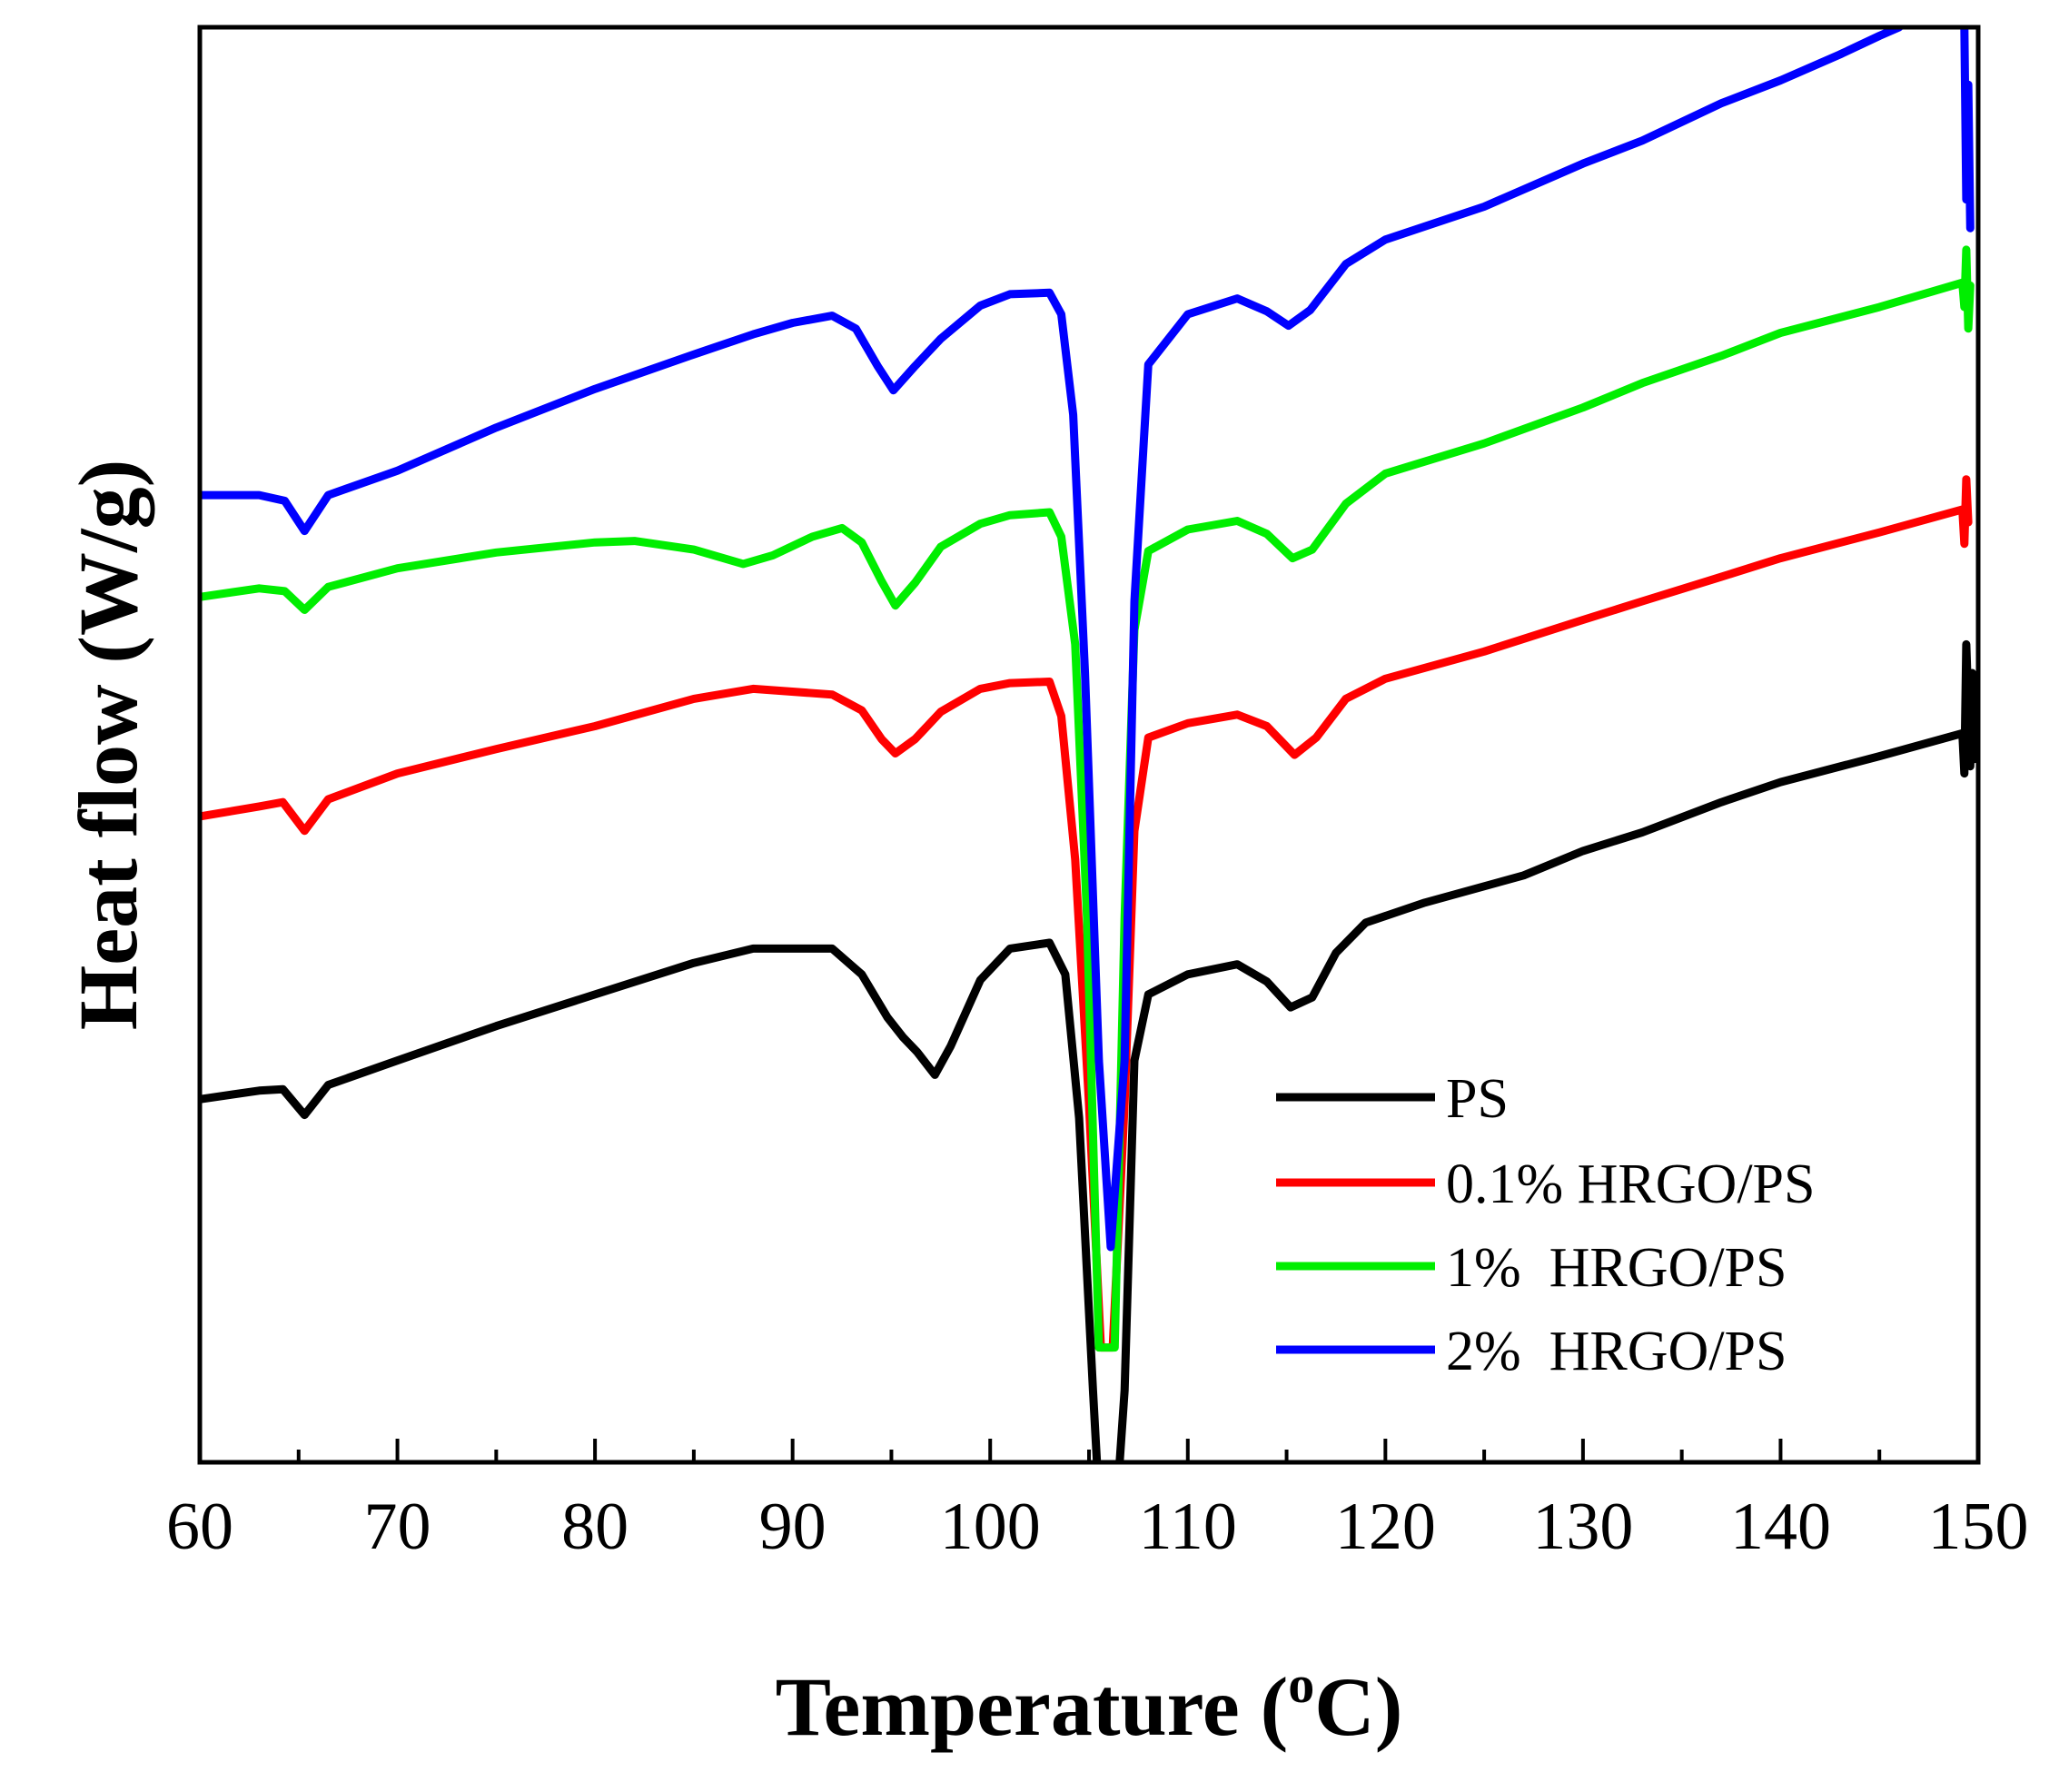  Describe the element at coordinates (1968, 130) in the screenshot. I see `series-line-2-hrgo-ps-spike` at that location.